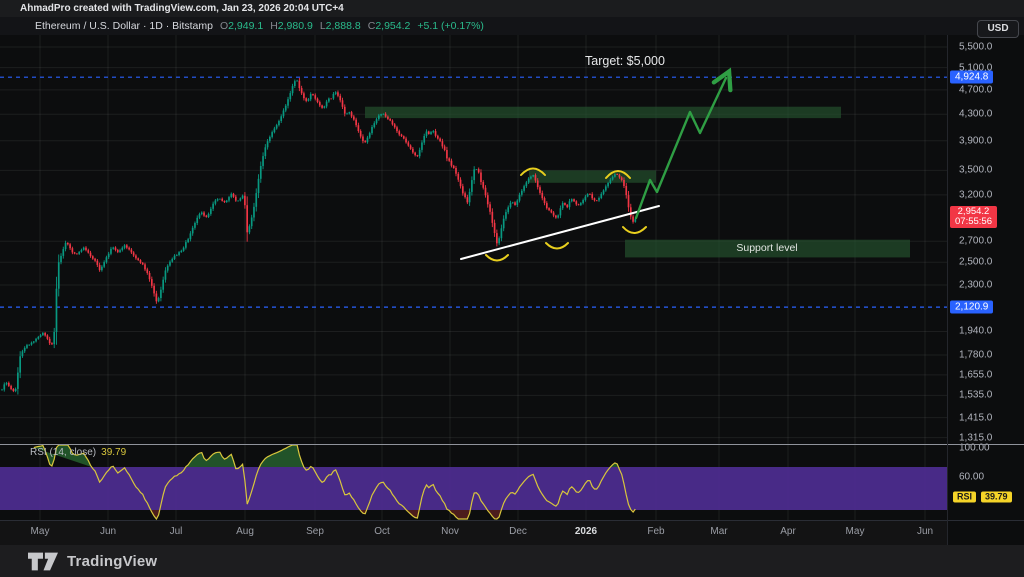  I want to click on last-price-badge: 2,954.2 07:55:56, so click(973, 216).